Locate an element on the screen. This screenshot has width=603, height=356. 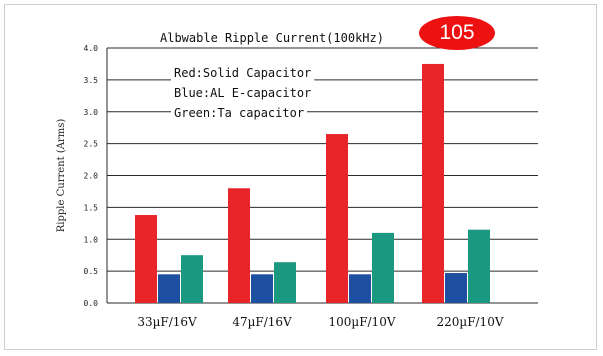
y-tick-label: 2.5 is located at coordinates (91, 144).